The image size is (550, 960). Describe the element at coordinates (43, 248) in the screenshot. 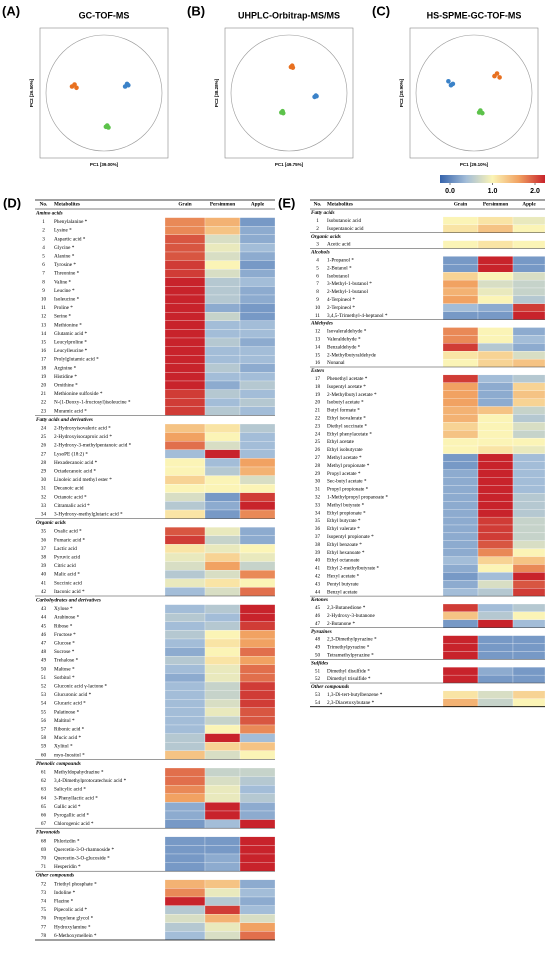

I see `row-number: 4` at that location.